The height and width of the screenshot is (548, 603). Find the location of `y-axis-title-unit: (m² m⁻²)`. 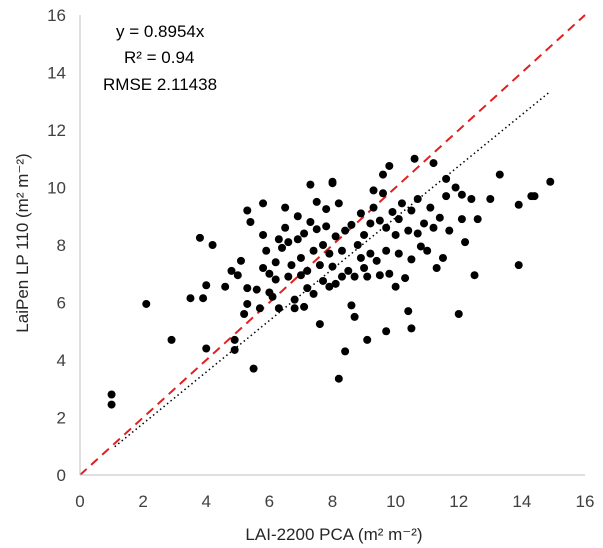

y-axis-title-unit: (m² m⁻²) is located at coordinates (22, 185).